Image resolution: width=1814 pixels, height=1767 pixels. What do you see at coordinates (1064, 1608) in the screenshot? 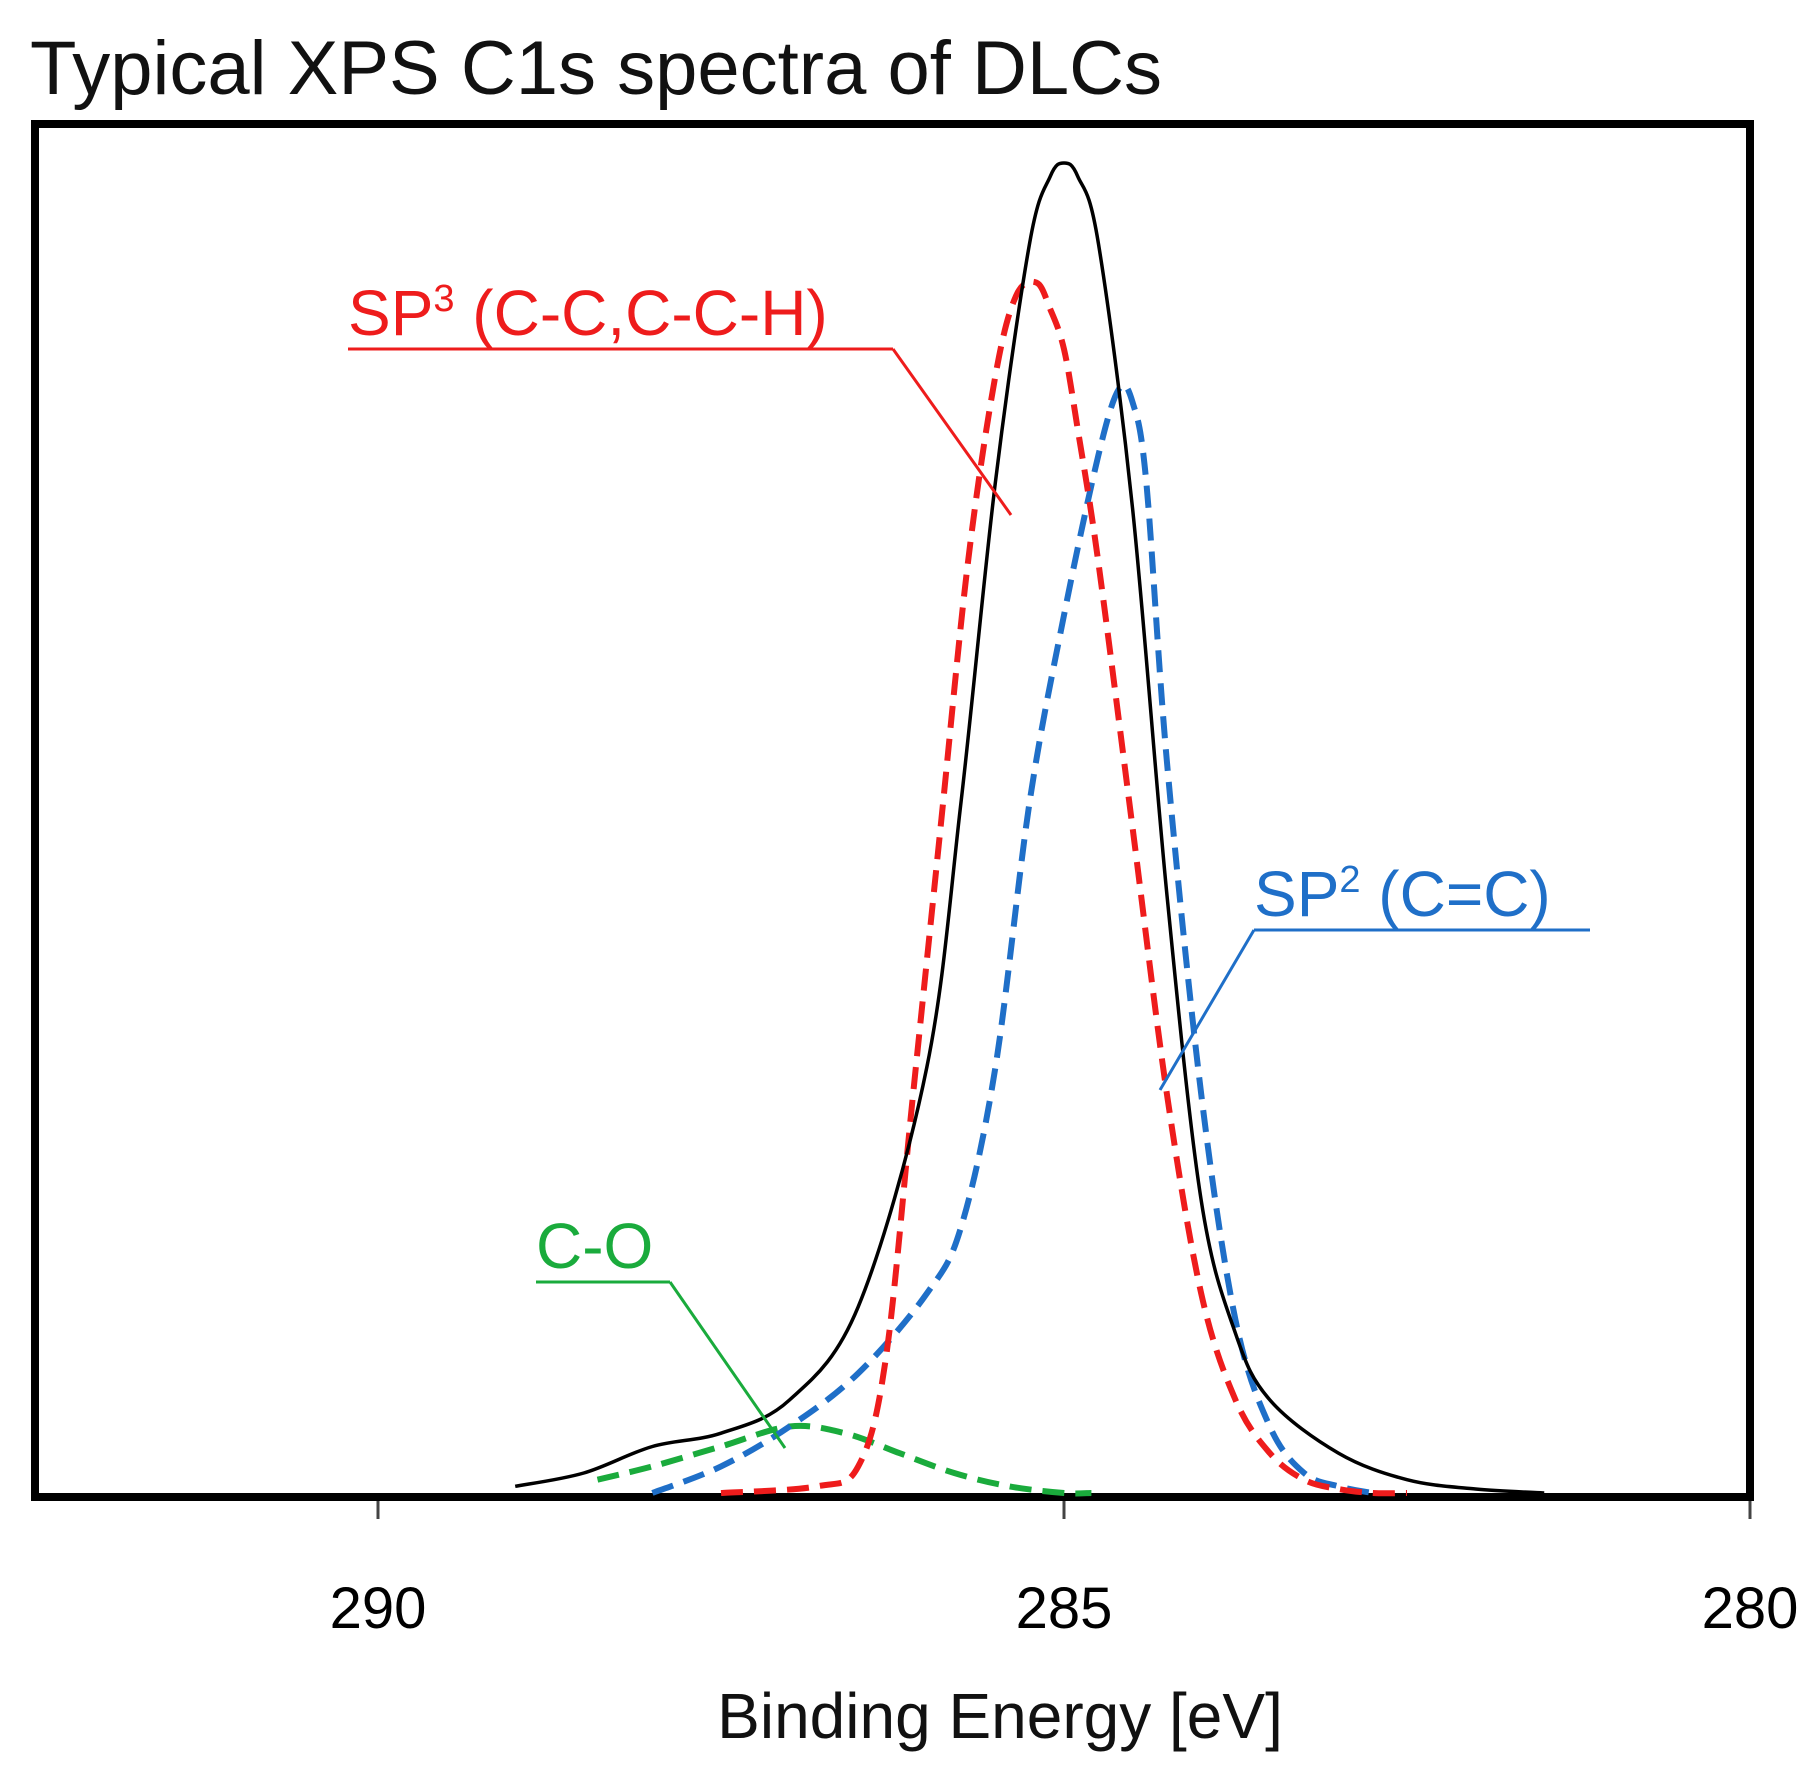
I see `x-tick-label: 285` at bounding box center [1064, 1608].